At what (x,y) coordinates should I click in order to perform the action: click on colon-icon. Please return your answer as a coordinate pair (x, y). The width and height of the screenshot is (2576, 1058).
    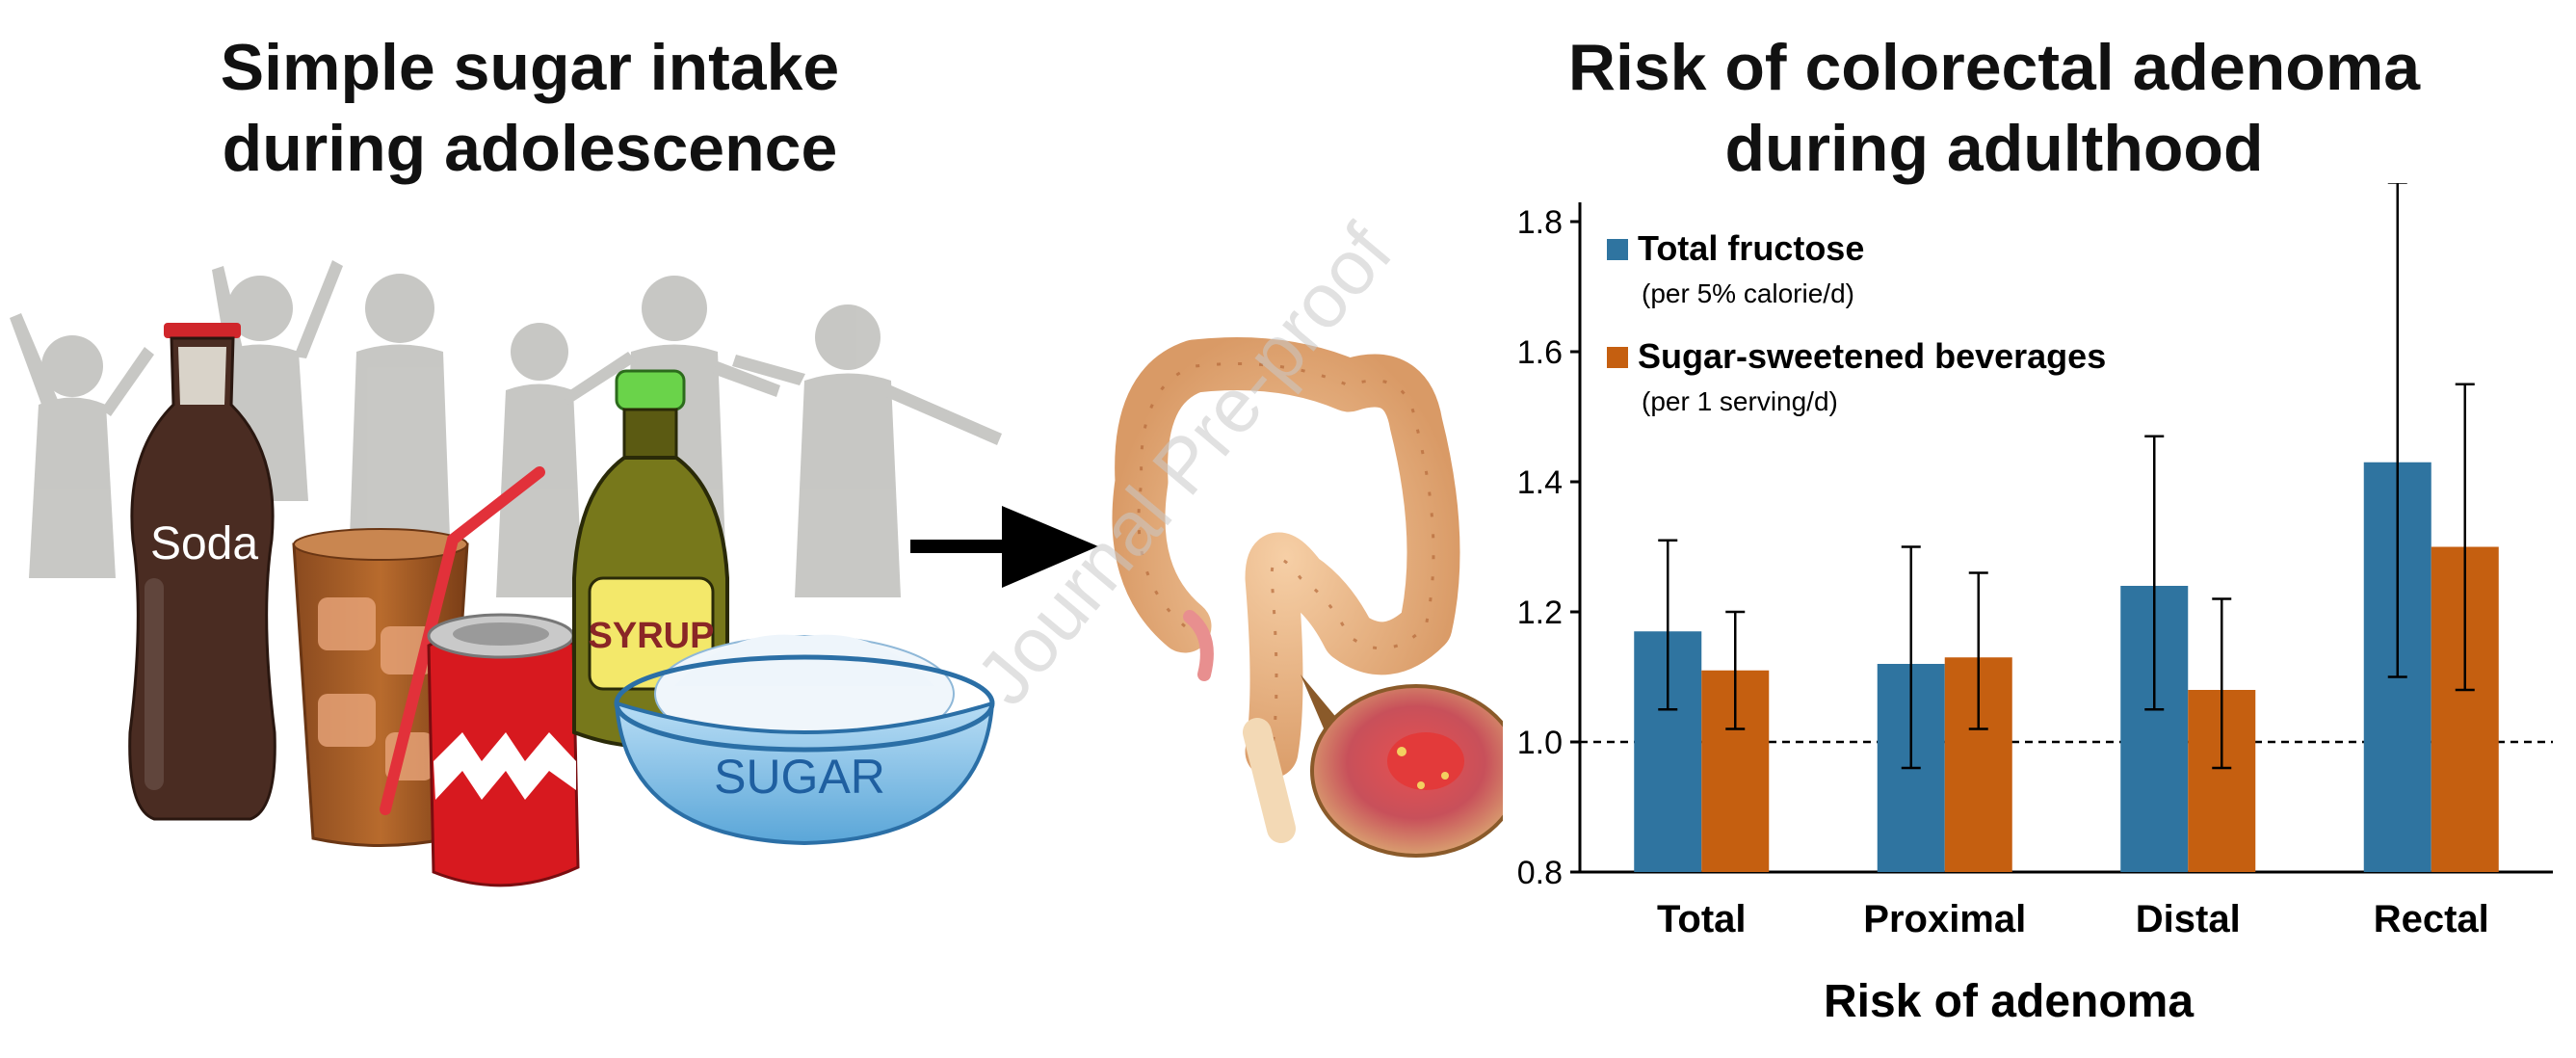
    Looking at the image, I should click on (1286, 590).